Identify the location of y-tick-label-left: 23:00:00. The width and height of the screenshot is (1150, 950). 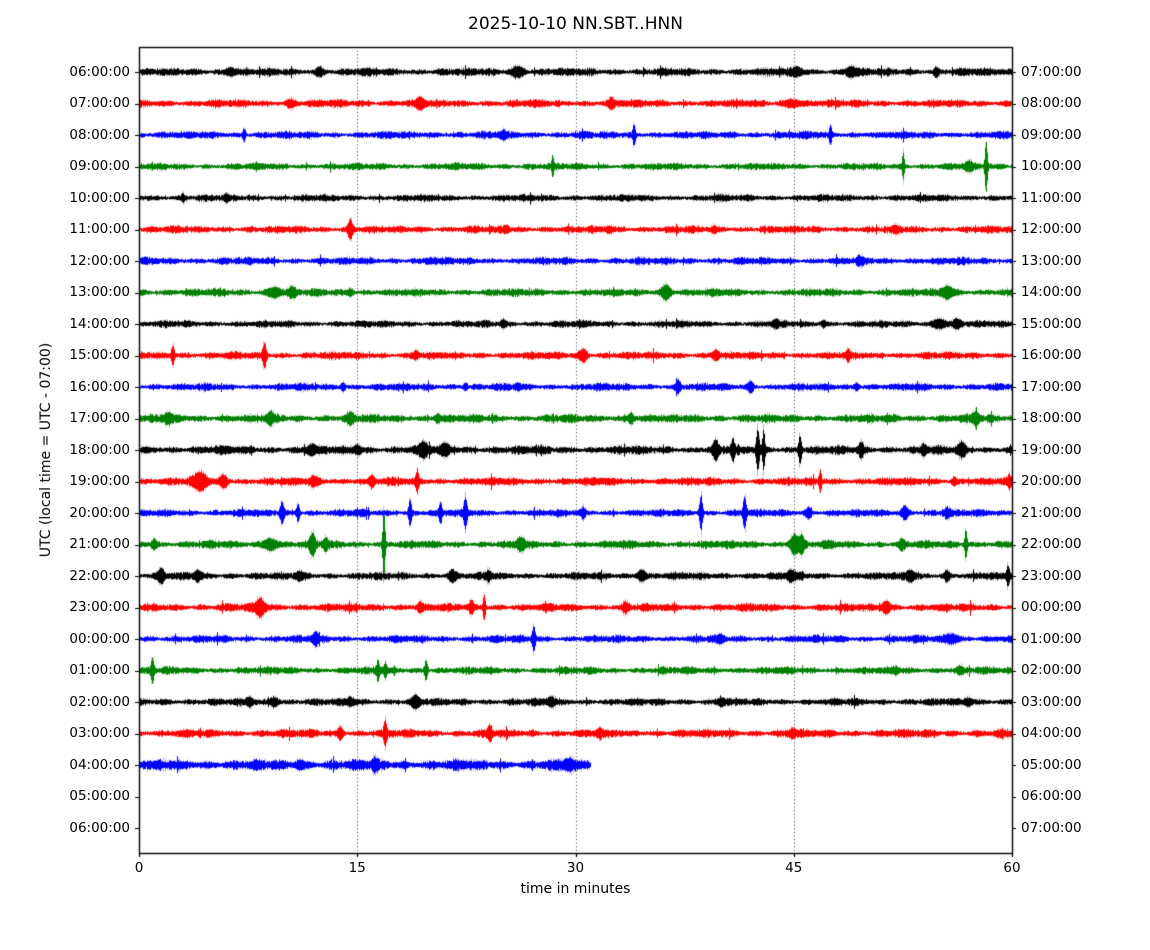
(99, 607).